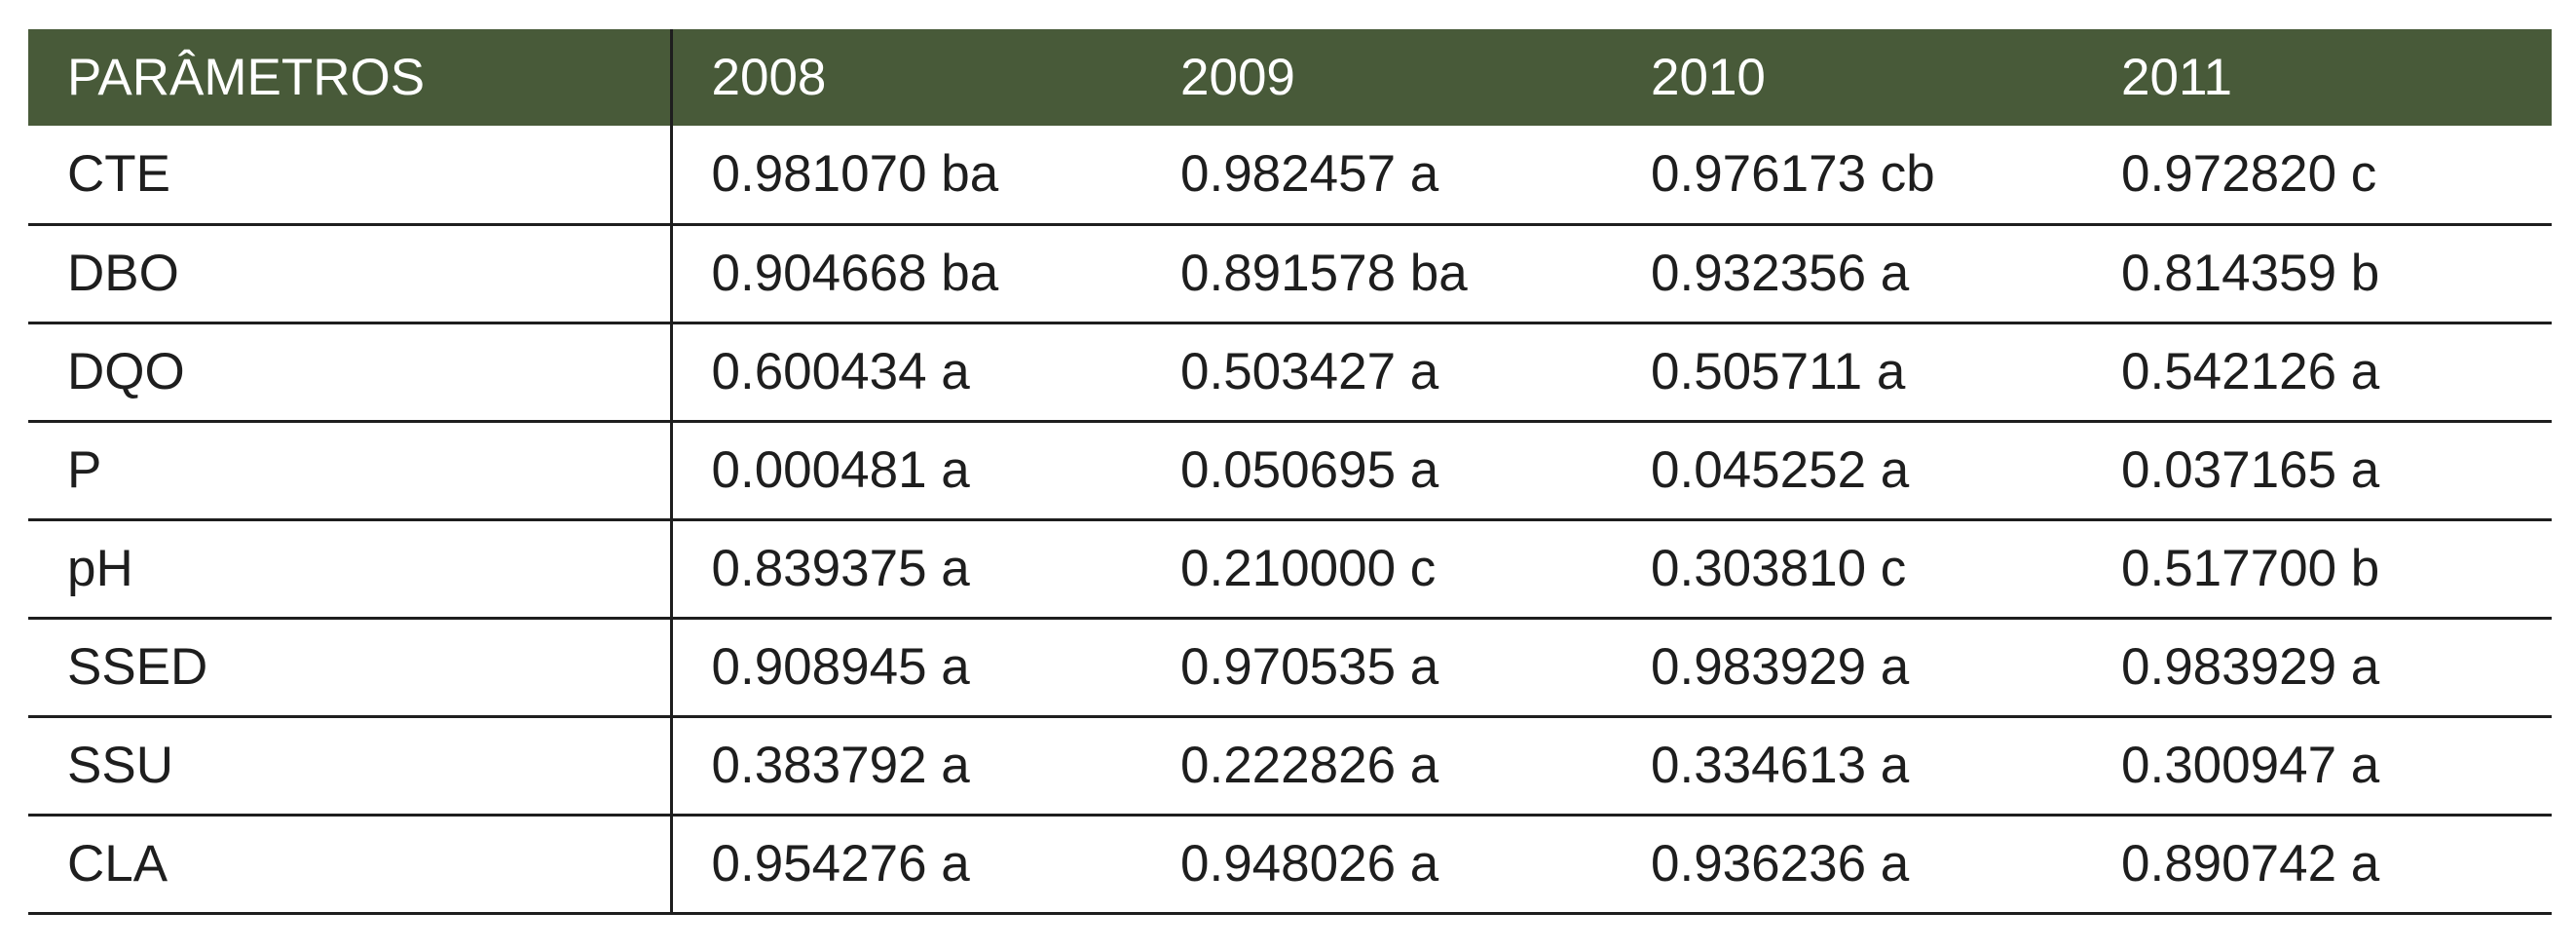 The width and height of the screenshot is (2576, 950). What do you see at coordinates (906, 373) in the screenshot?
I see `value-cell: 0.600434 a` at bounding box center [906, 373].